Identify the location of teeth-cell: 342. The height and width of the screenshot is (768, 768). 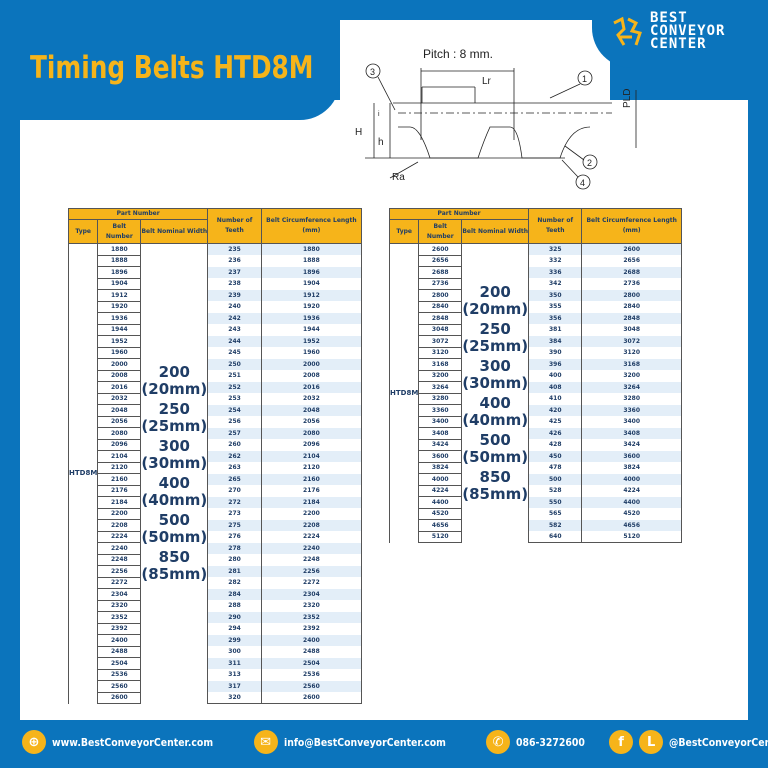
(555, 284).